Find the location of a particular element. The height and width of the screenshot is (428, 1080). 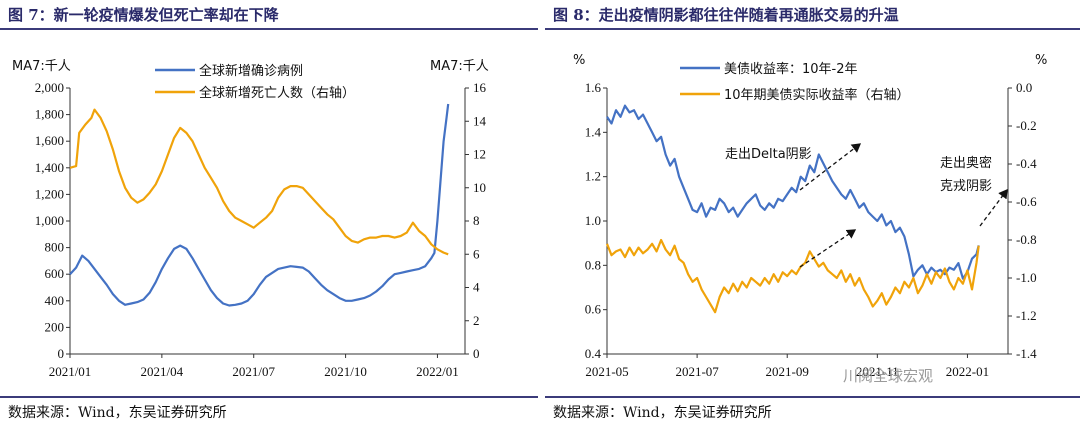

legend-label-1: 美债收益率：10年-2年 is located at coordinates (791, 69).